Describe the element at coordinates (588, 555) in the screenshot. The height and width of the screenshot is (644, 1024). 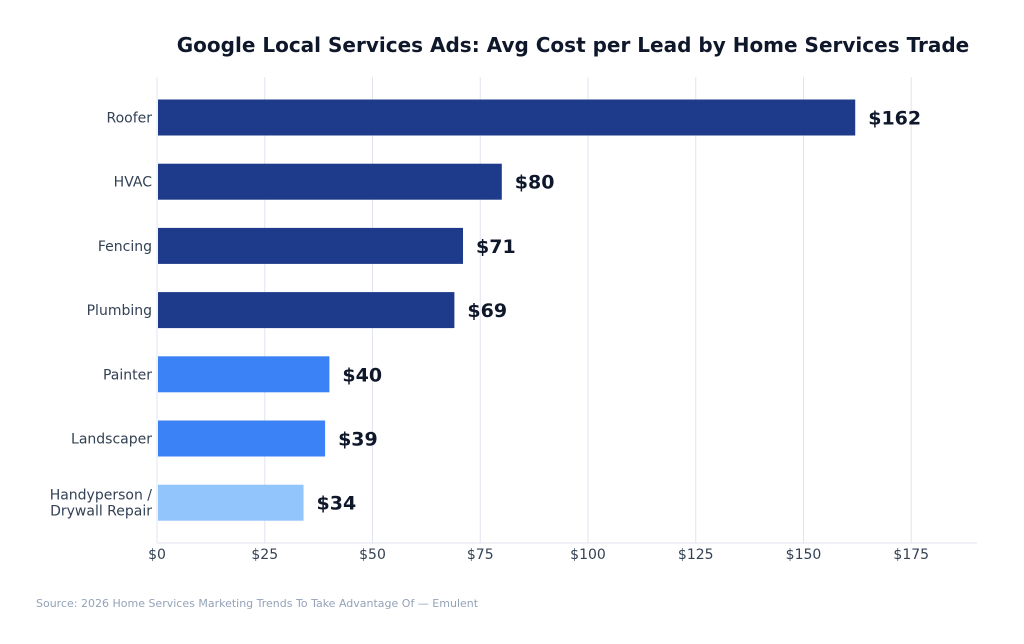
I see `x-tick-label: $100` at that location.